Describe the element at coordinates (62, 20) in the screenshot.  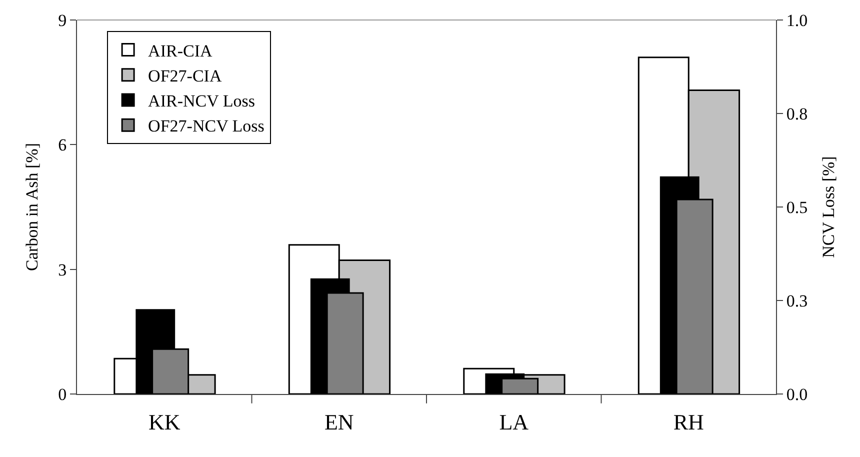
I see `y-tick-label: 9` at that location.